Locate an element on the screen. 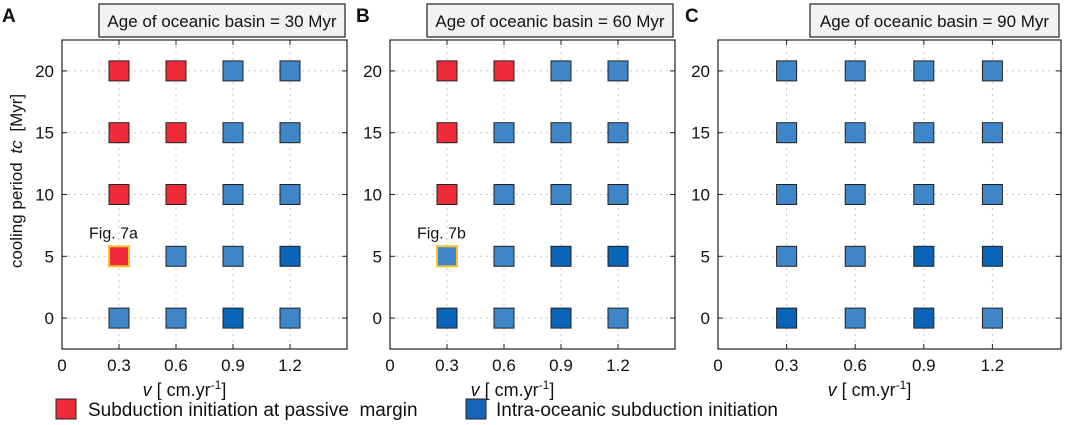 Image resolution: width=1072 pixels, height=425 pixels. y-axis-label-var: tc is located at coordinates (16, 147).